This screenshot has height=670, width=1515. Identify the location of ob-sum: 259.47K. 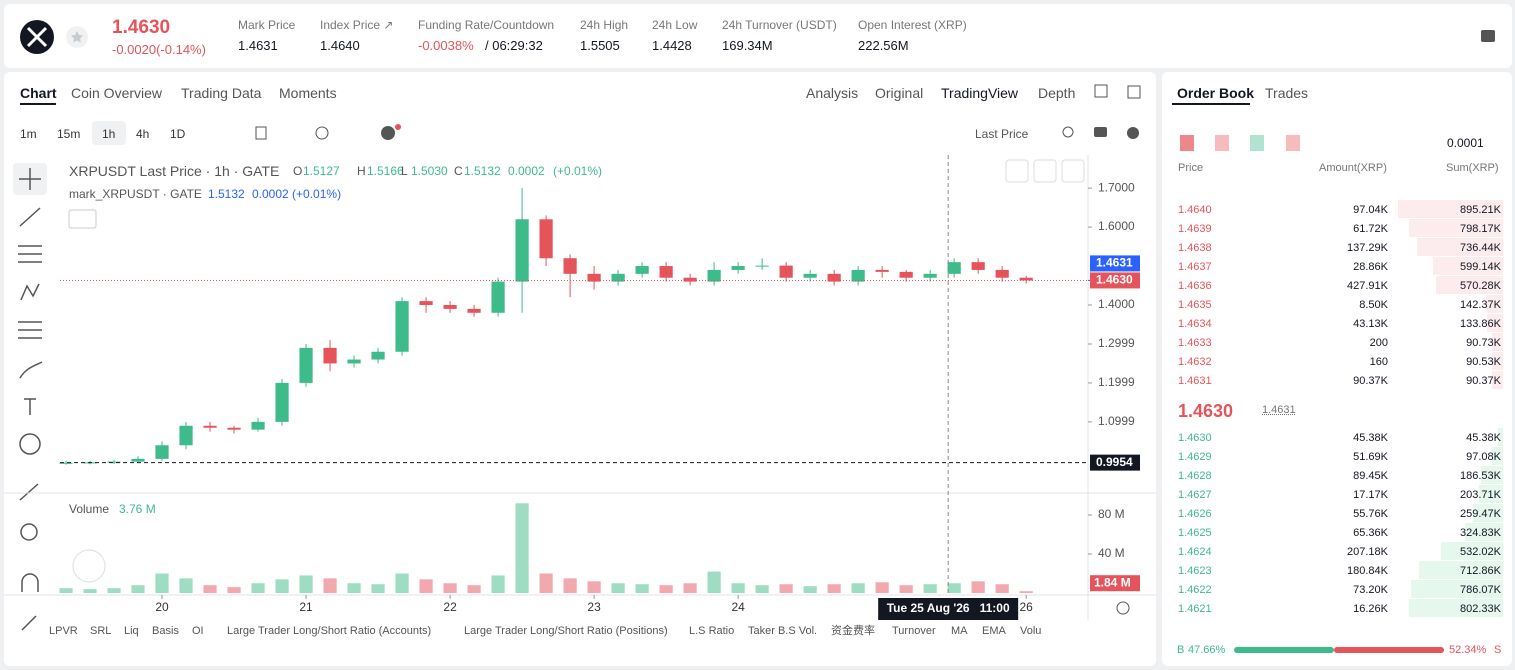
(1480, 514).